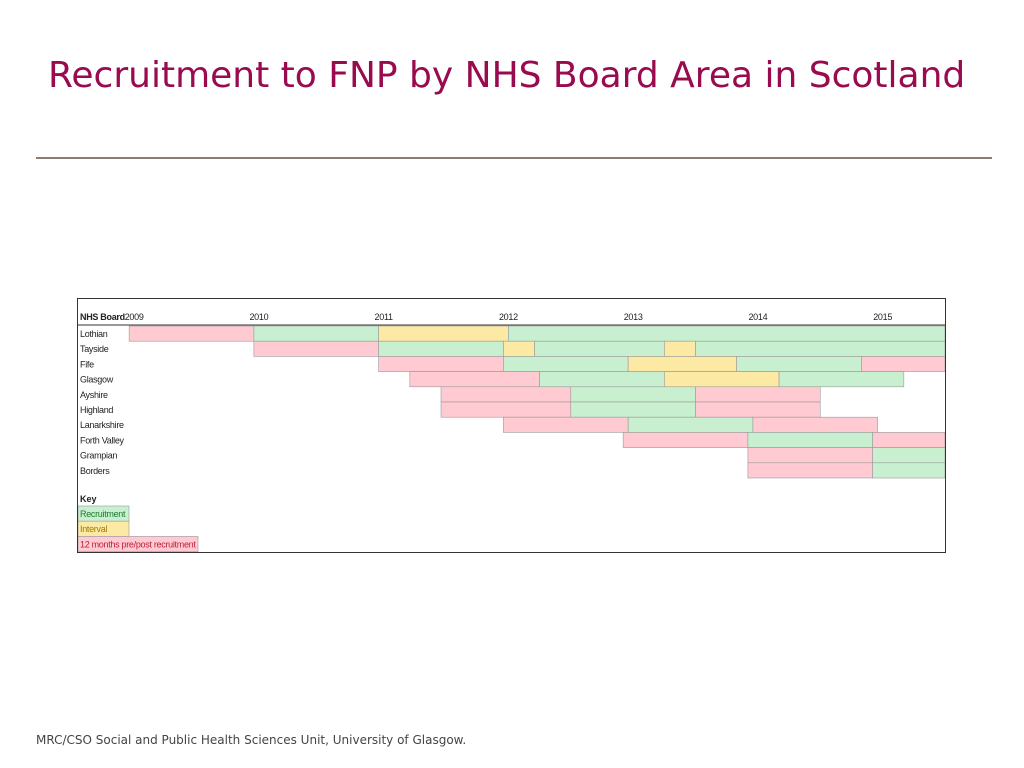 The height and width of the screenshot is (768, 1024). I want to click on segment-fife-3-interval, so click(682, 364).